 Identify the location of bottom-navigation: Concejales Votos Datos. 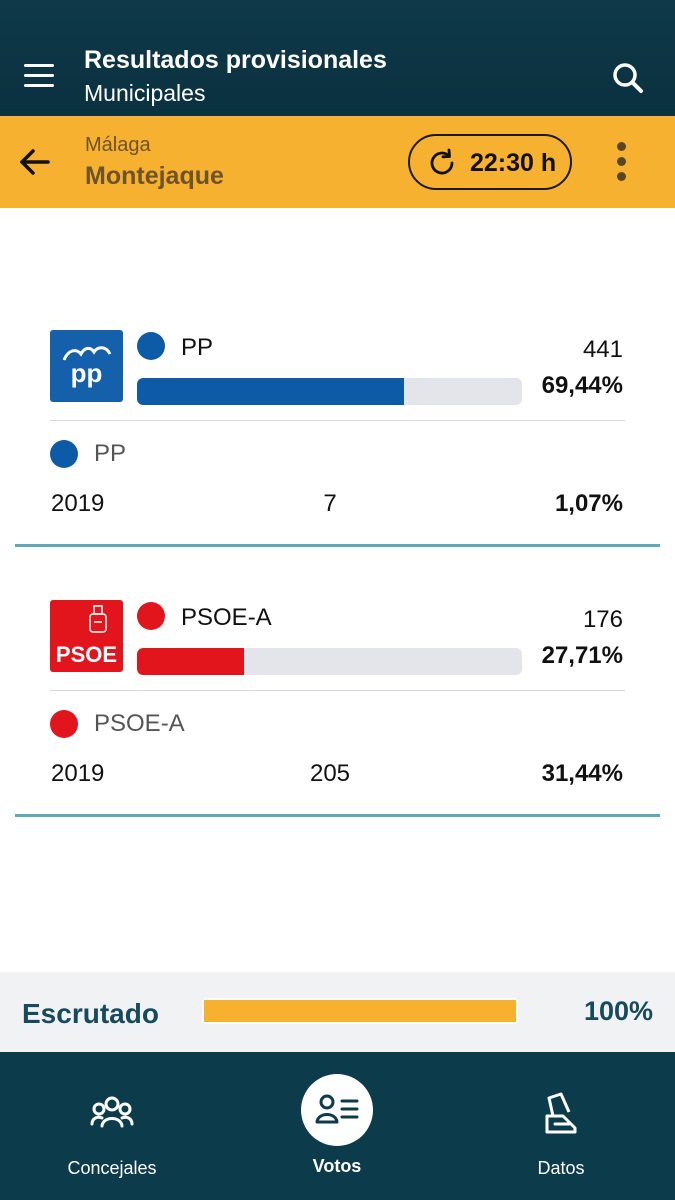
(337, 1126).